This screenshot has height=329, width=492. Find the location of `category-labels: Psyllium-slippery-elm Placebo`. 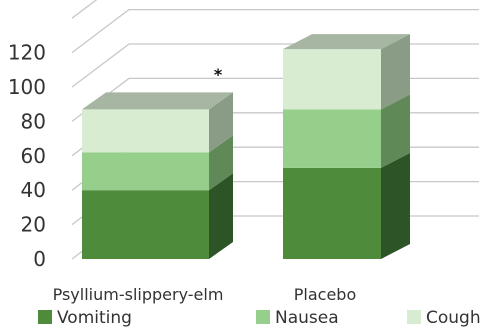

category-labels: Psyllium-slippery-elm Placebo is located at coordinates (205, 294).